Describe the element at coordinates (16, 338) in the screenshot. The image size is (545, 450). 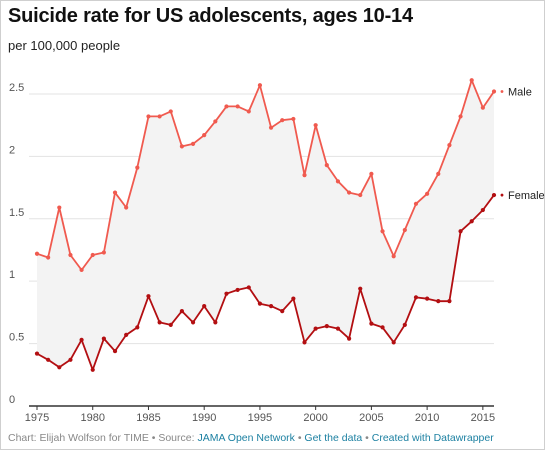
I see `y-tick-label: 0.5` at that location.